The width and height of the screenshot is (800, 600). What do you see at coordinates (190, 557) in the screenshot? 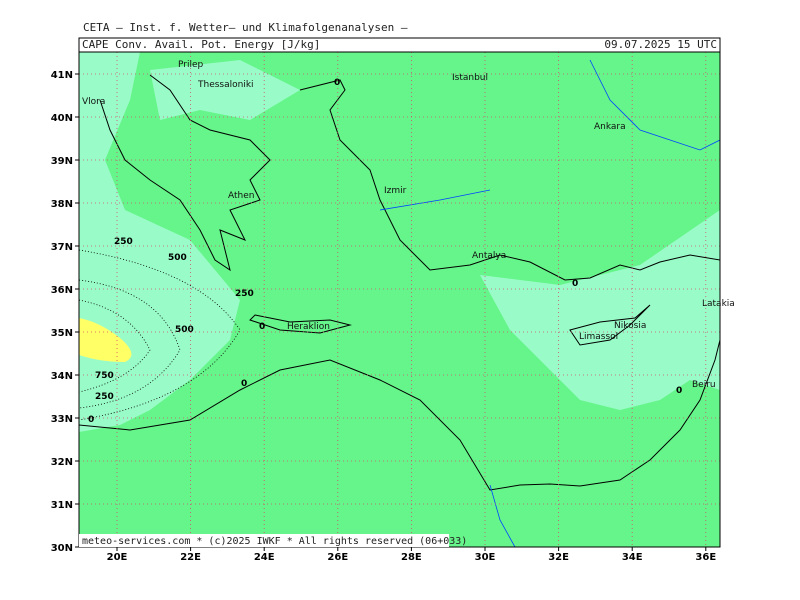
I see `lon-label: 22E` at bounding box center [190, 557].